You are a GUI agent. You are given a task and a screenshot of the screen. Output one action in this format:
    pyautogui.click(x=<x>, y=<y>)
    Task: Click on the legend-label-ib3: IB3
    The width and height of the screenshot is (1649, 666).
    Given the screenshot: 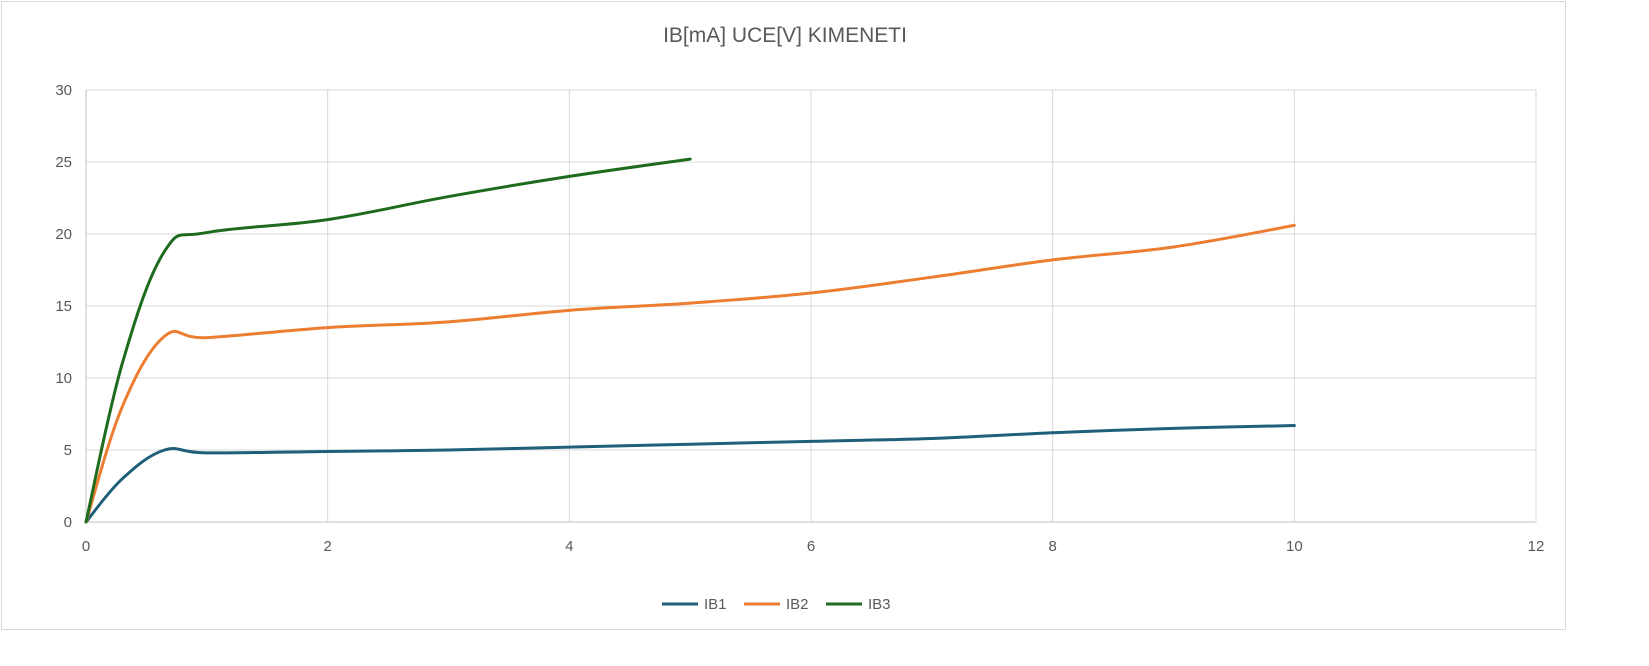 What is the action you would take?
    pyautogui.click(x=879, y=604)
    